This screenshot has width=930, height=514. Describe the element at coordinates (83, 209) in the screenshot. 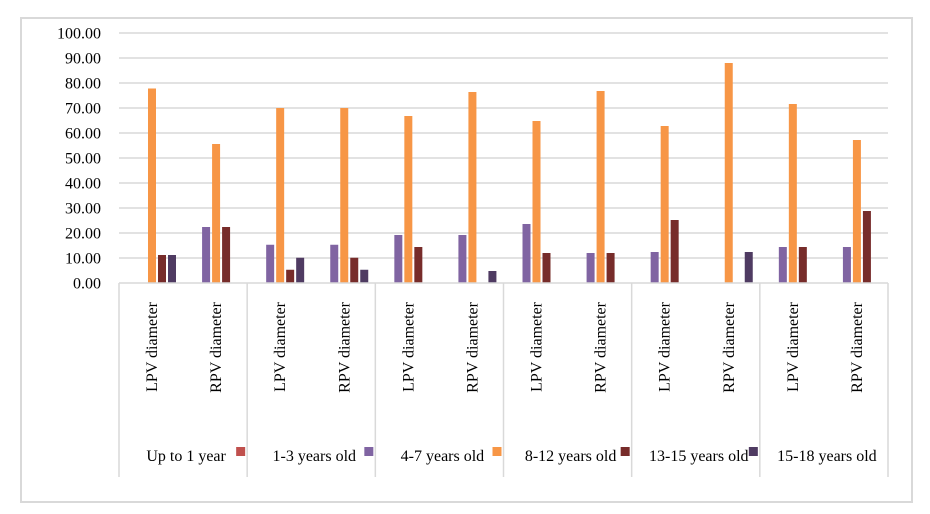

I see `y-tick-label: 30.00` at that location.